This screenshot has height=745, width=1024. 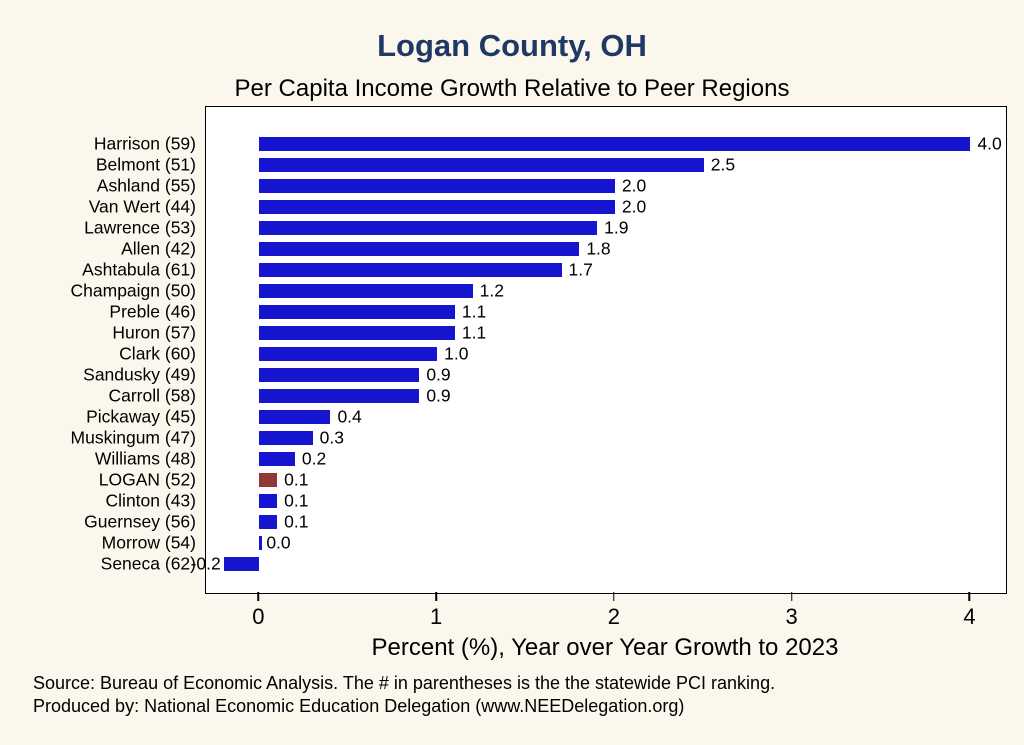 I want to click on x-tick-label: 3, so click(x=791, y=616).